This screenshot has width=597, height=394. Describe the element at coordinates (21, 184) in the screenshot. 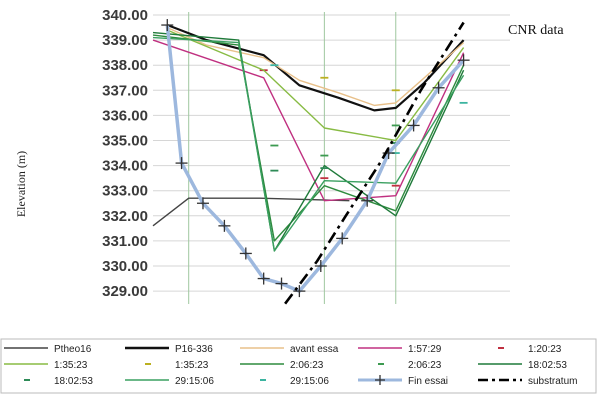

I see `y-axis-label: Elevation (m)` at that location.